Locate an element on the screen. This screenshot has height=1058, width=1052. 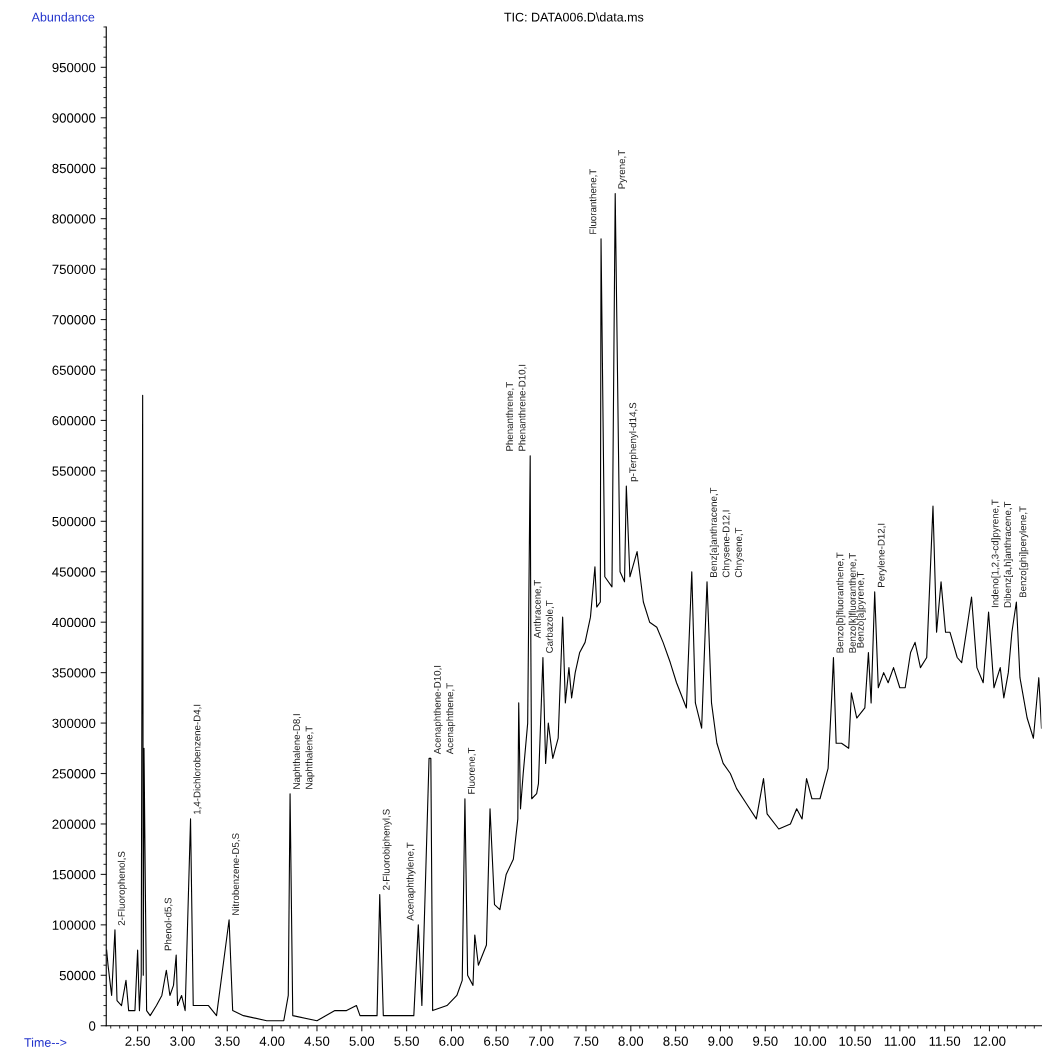
y-tick-label: 50000 is located at coordinates (77, 975).